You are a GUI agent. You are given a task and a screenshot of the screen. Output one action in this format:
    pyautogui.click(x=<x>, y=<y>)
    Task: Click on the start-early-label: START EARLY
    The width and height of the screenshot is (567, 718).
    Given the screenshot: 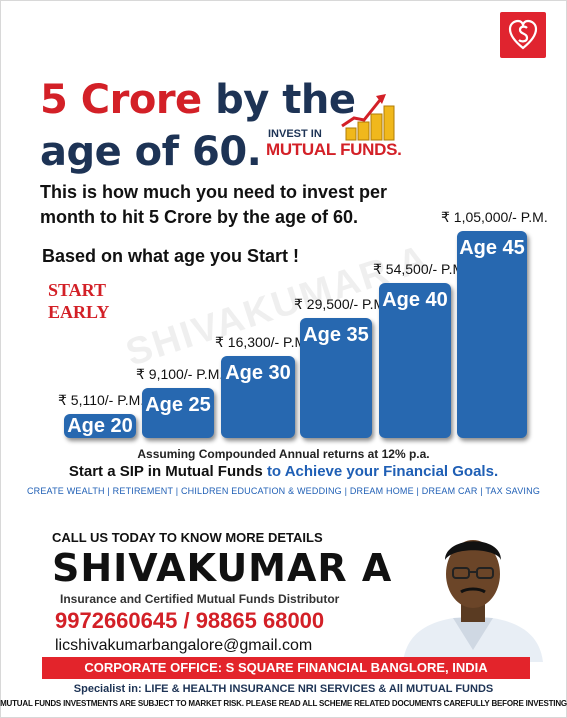 What is the action you would take?
    pyautogui.click(x=78, y=301)
    